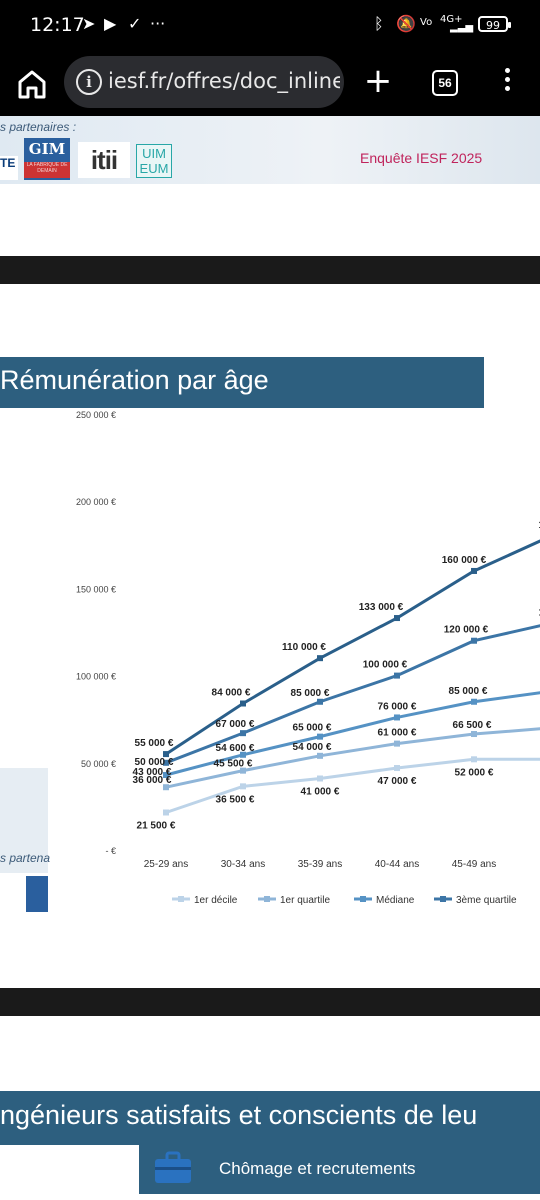 The height and width of the screenshot is (1200, 540). What do you see at coordinates (486, 900) in the screenshot?
I see `legend-label: 3ème quartile` at bounding box center [486, 900].